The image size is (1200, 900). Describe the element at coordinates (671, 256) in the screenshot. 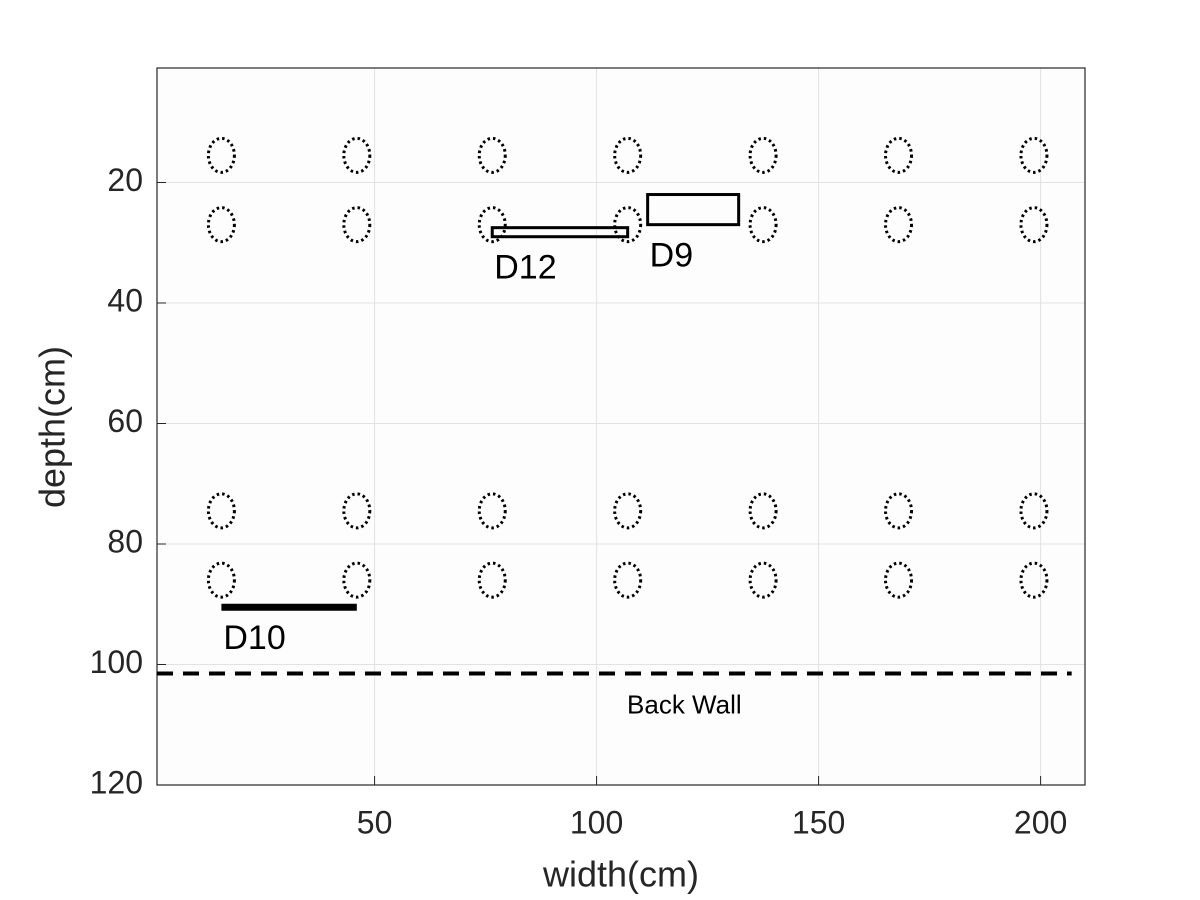

I see `device-label: D9` at that location.